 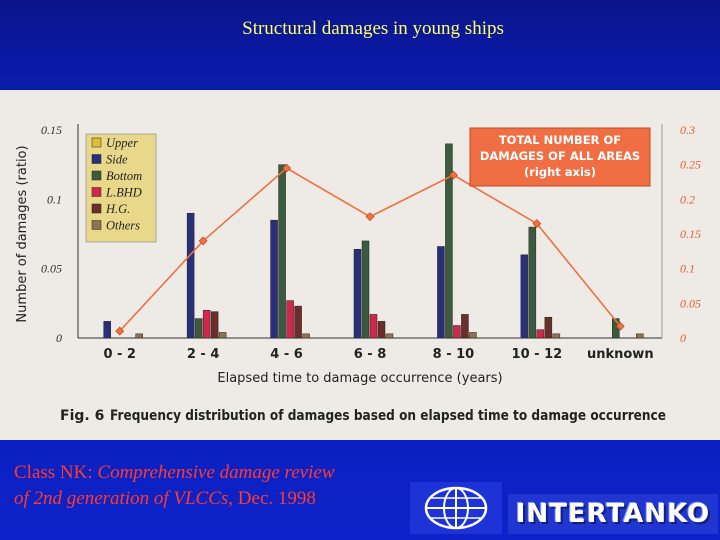 What do you see at coordinates (121, 498) in the screenshot?
I see `footer-line2-italic: of 2nd generation of VLCCs` at bounding box center [121, 498].